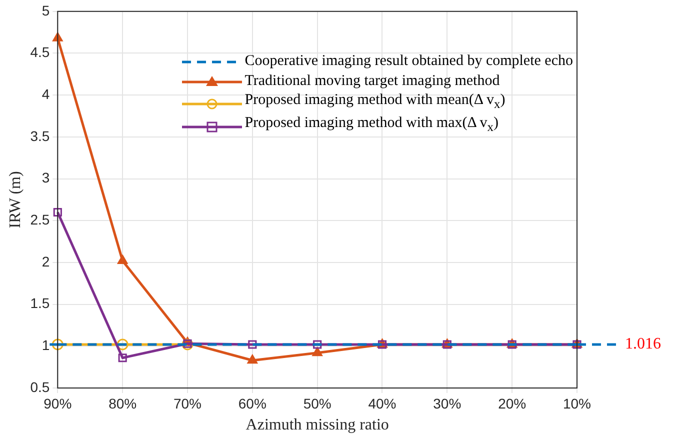 The image size is (682, 435). What do you see at coordinates (46, 10) in the screenshot?
I see `y-tick-label: 5` at bounding box center [46, 10].